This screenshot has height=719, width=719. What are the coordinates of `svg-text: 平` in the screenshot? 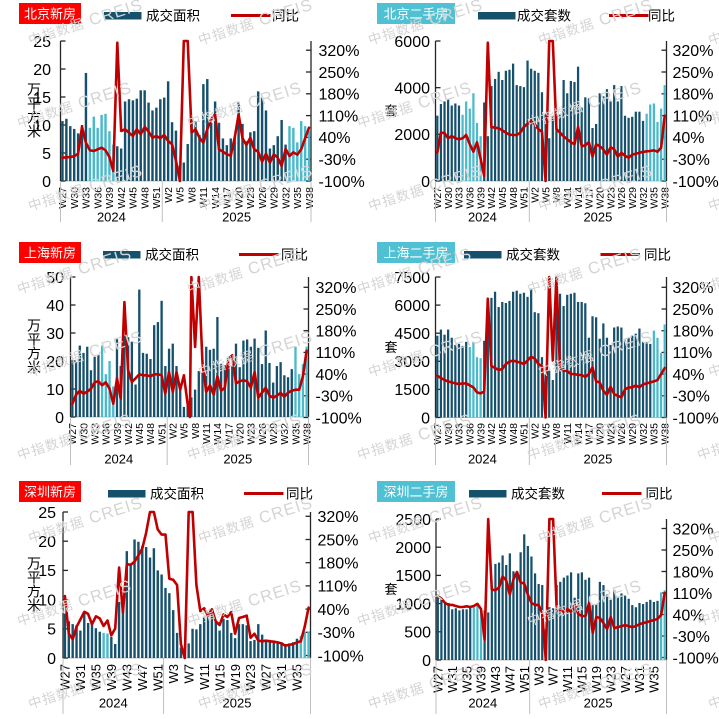 It's located at (34, 578).